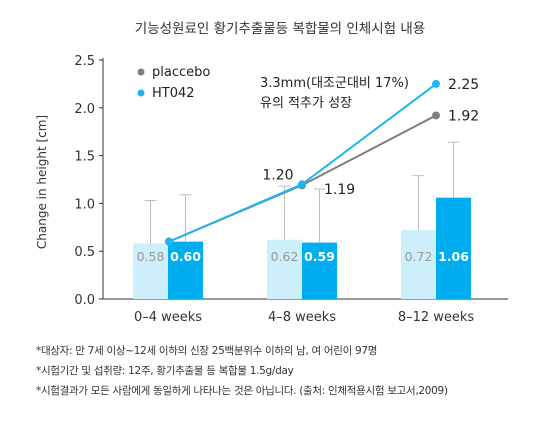  I want to click on cumulative-label: 1.92, so click(463, 116).